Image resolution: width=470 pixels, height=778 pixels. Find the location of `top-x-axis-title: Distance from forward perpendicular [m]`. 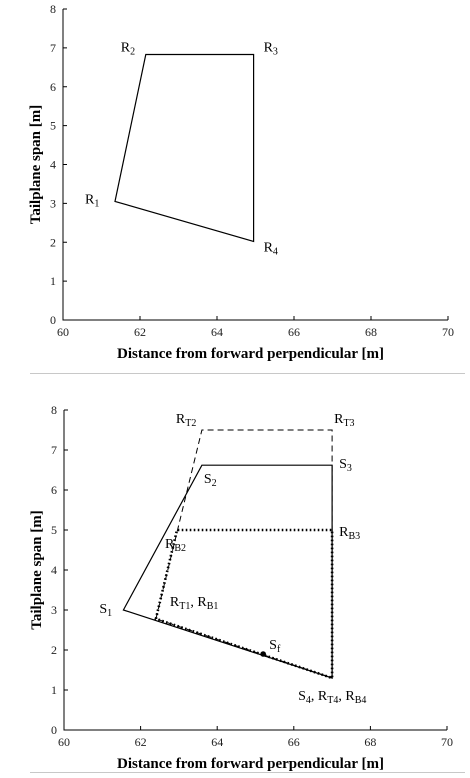

top-x-axis-title: Distance from forward perpendicular [m] is located at coordinates (250, 354).